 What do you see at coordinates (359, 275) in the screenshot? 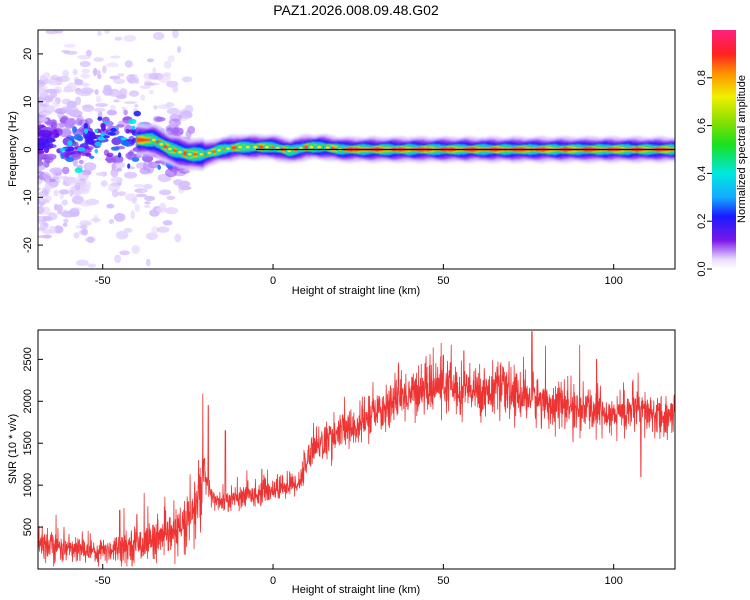
I see `spectrogram-x-ticks: -50 0 50 100` at bounding box center [359, 275].